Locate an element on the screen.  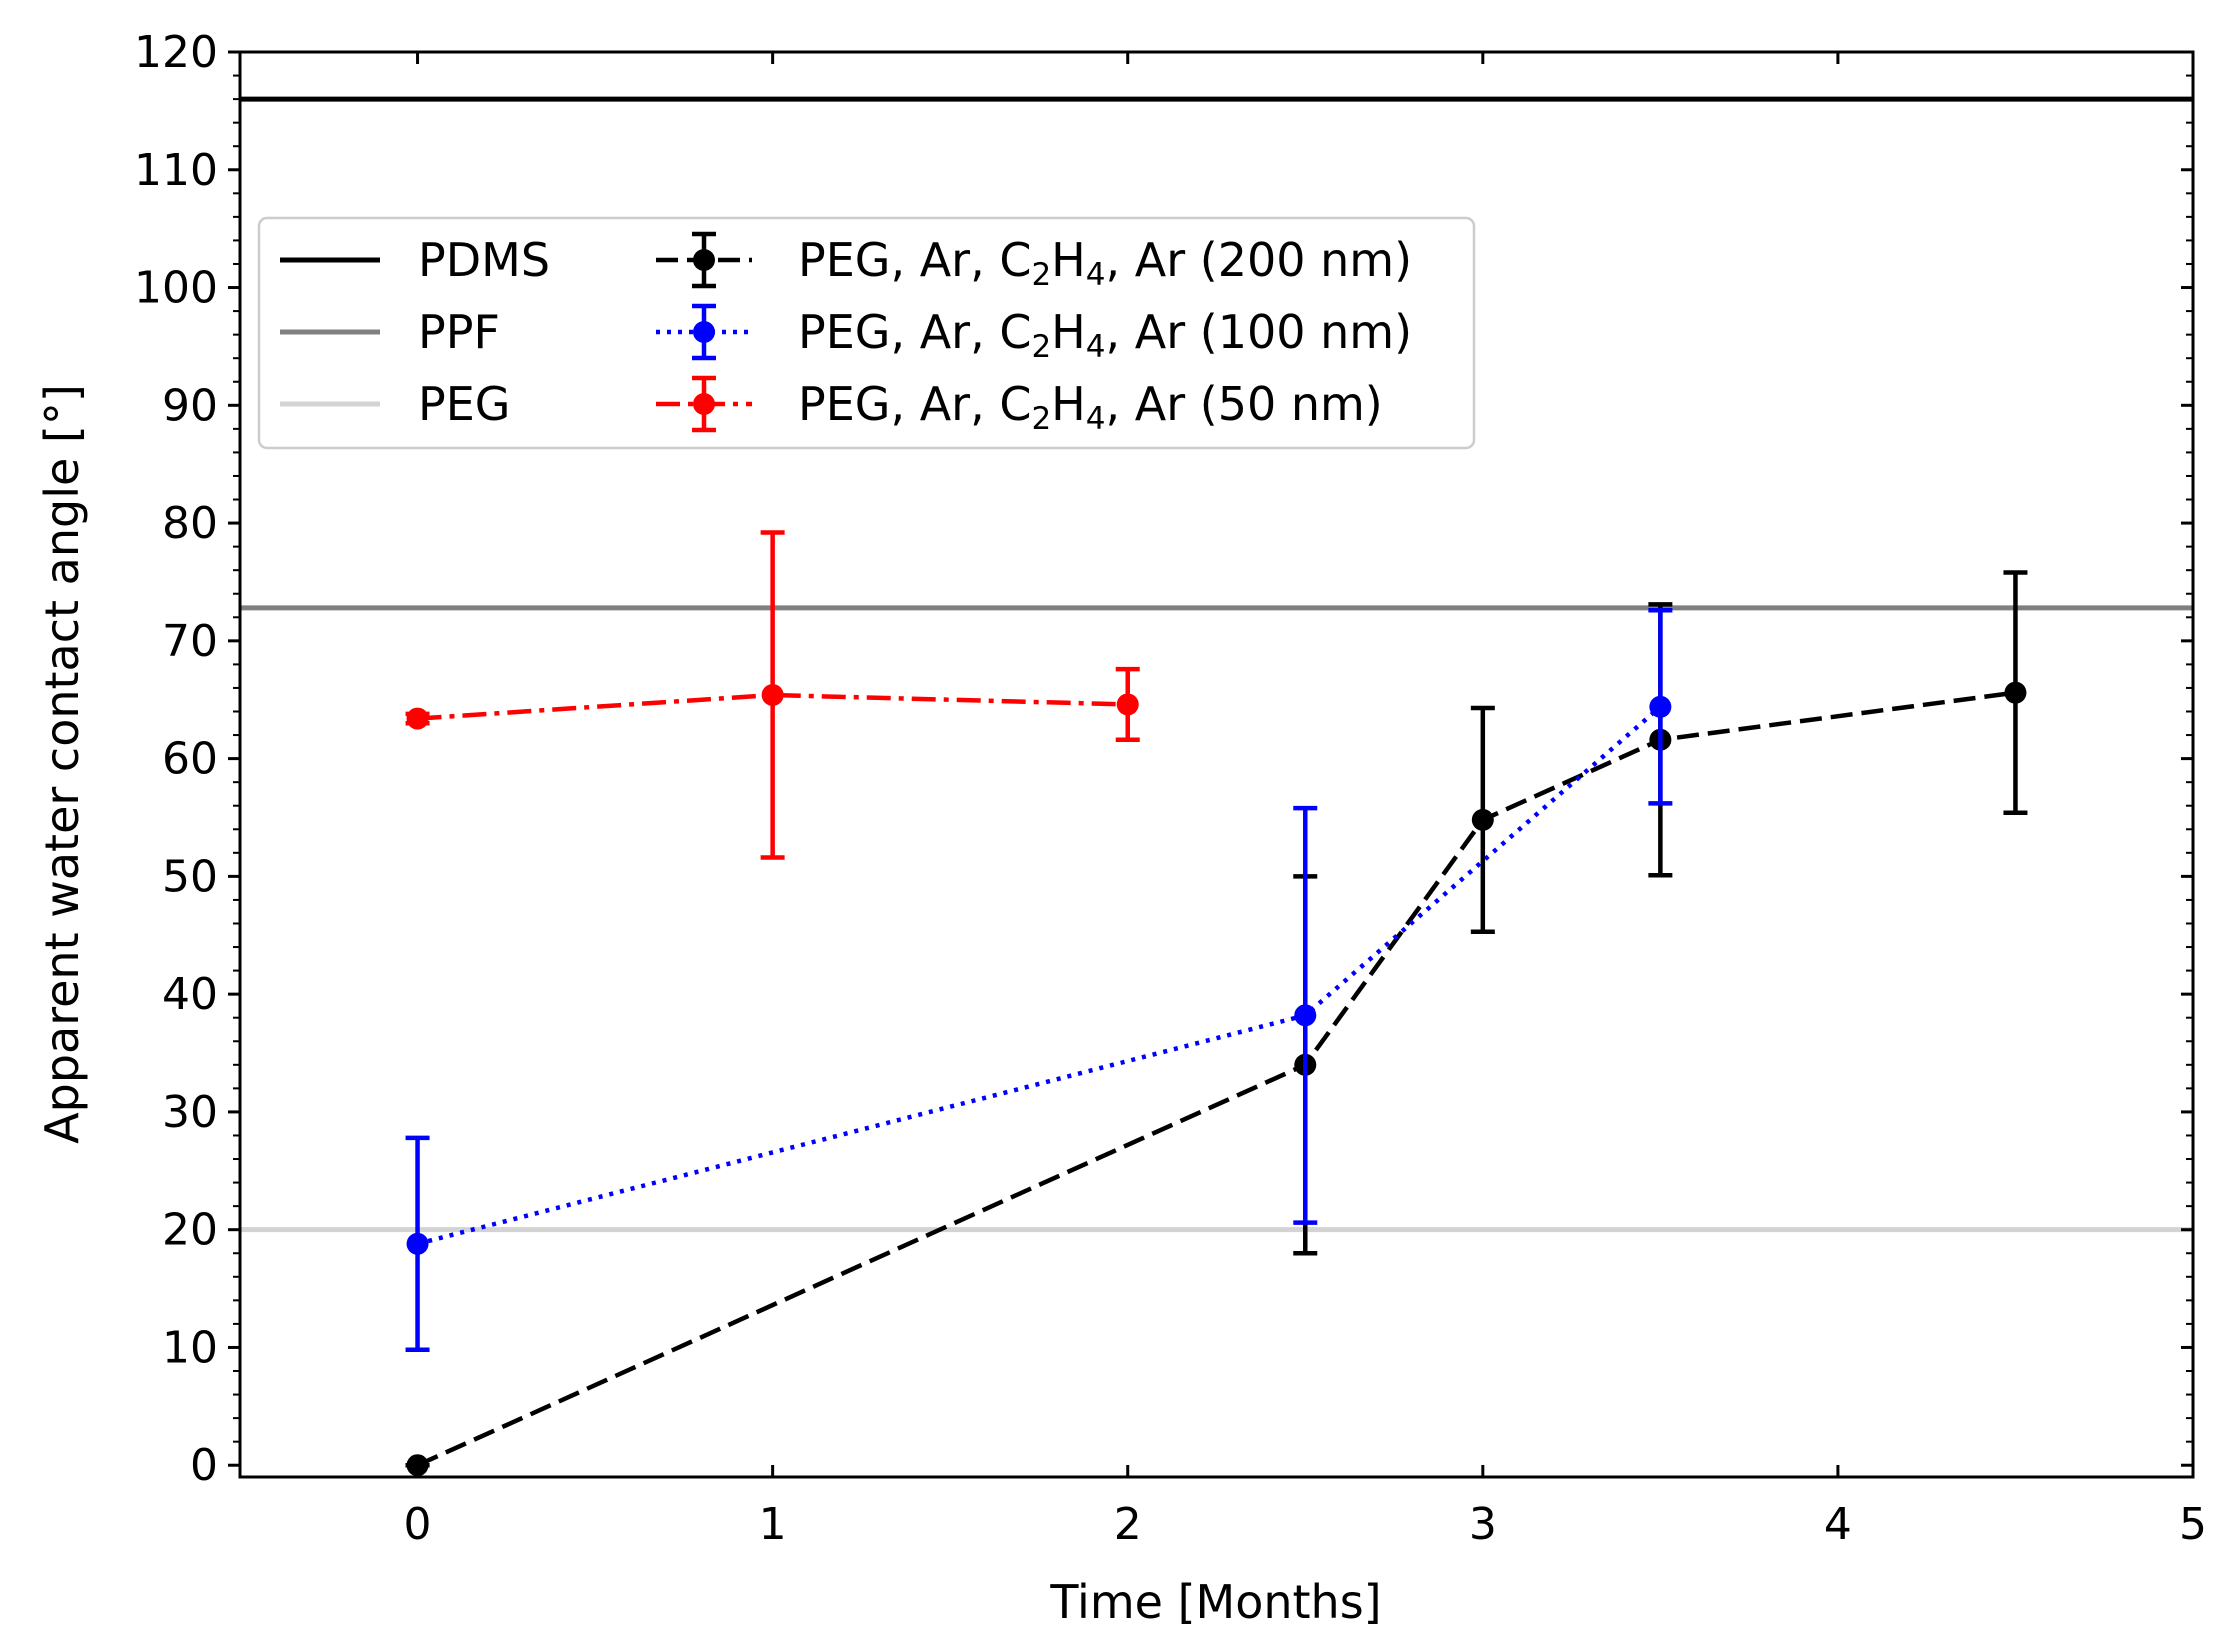
y-axis-label: Apparent water contact angle [°] is located at coordinates (62, 764).